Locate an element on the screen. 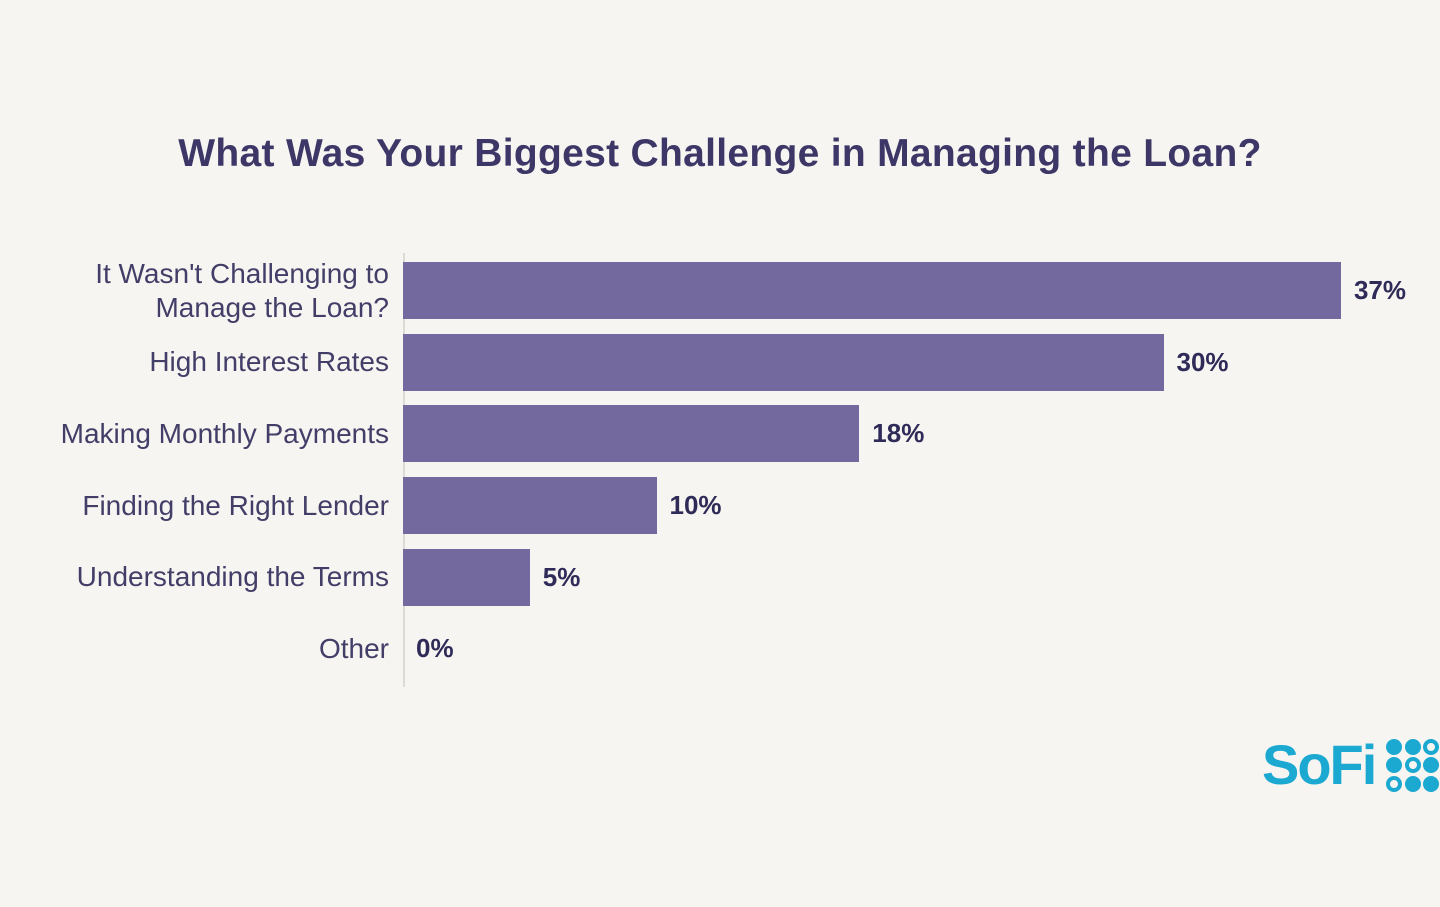 This screenshot has width=1440, height=907. value-label: 0% is located at coordinates (435, 648).